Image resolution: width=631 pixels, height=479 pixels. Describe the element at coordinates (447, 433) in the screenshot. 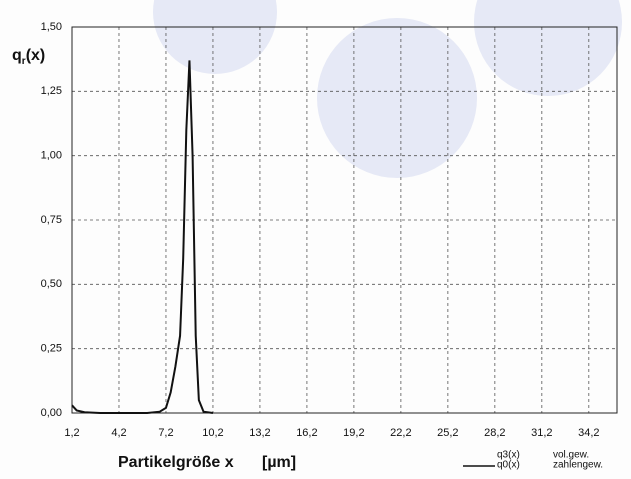

I see `x-tick-label: 25,2` at that location.